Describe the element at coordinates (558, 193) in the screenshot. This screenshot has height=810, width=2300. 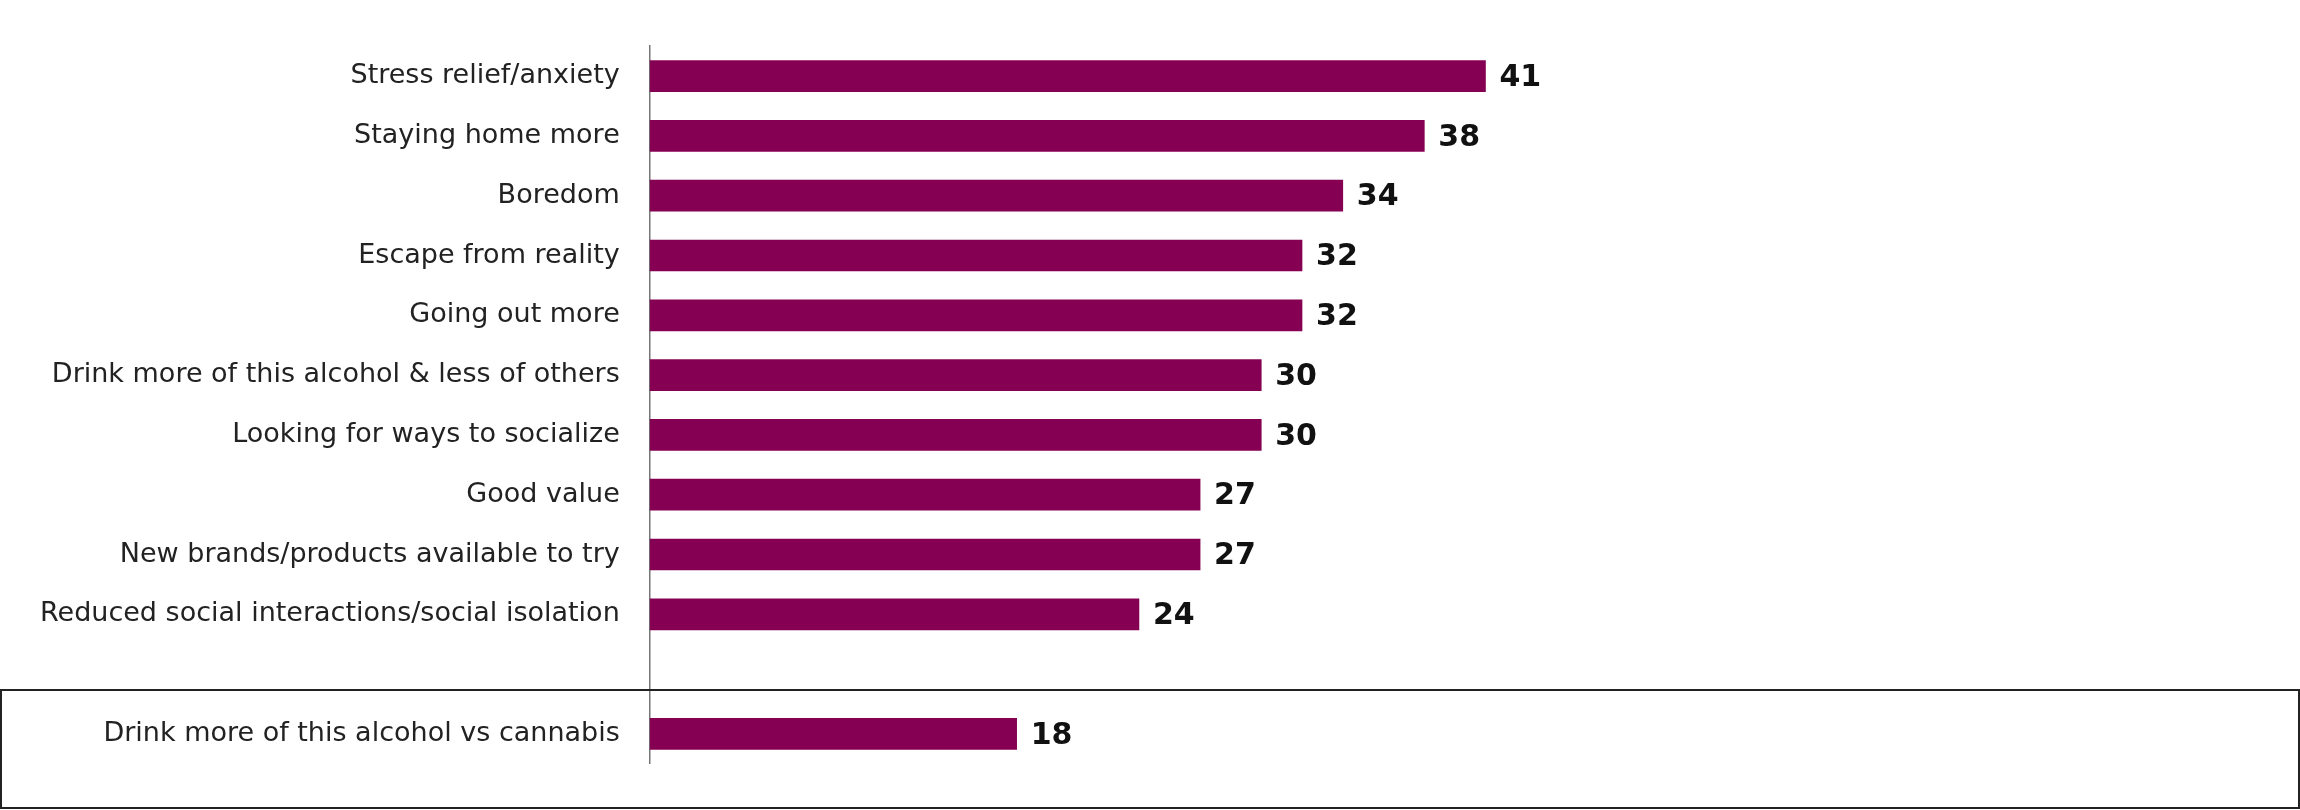
I see `y-tick-label: Boredom` at that location.